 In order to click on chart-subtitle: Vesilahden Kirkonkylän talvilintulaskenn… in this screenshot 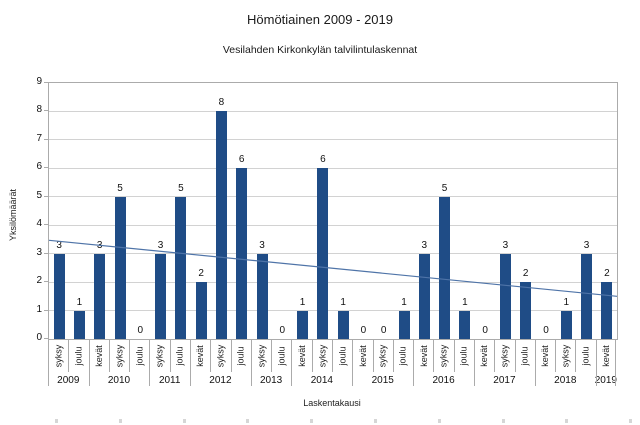, I will do `click(320, 50)`.